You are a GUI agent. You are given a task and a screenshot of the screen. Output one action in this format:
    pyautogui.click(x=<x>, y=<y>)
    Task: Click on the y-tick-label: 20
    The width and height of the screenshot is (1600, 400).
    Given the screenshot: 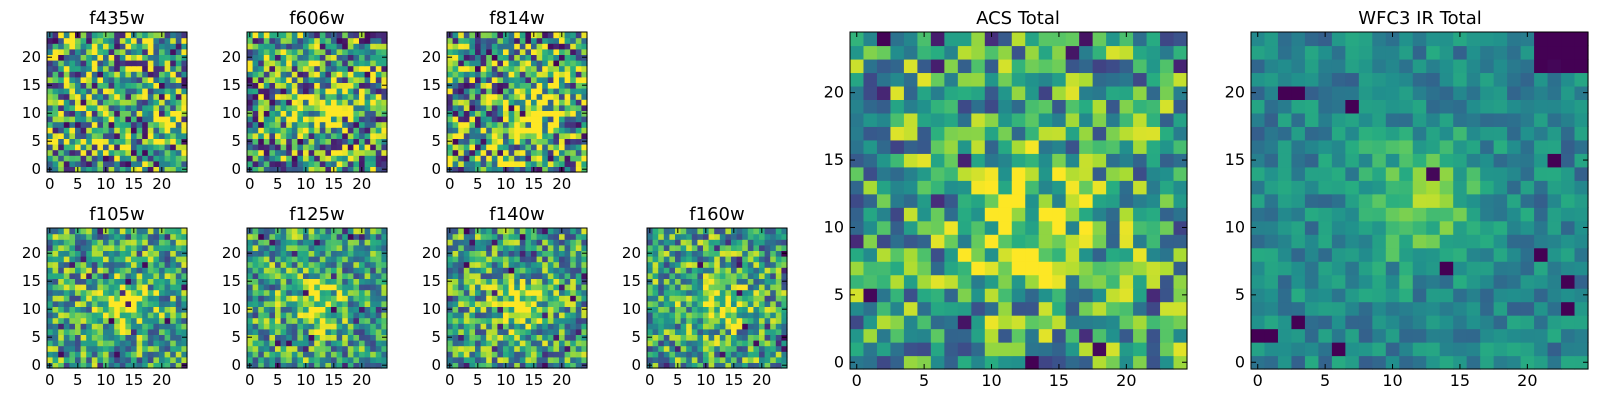 What is the action you would take?
    pyautogui.click(x=231, y=253)
    